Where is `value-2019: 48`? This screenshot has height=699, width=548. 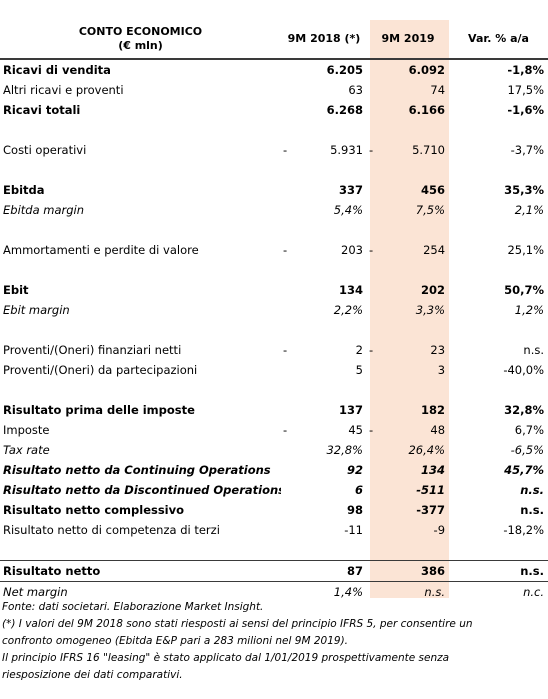
value-2019: 48 is located at coordinates (438, 430).